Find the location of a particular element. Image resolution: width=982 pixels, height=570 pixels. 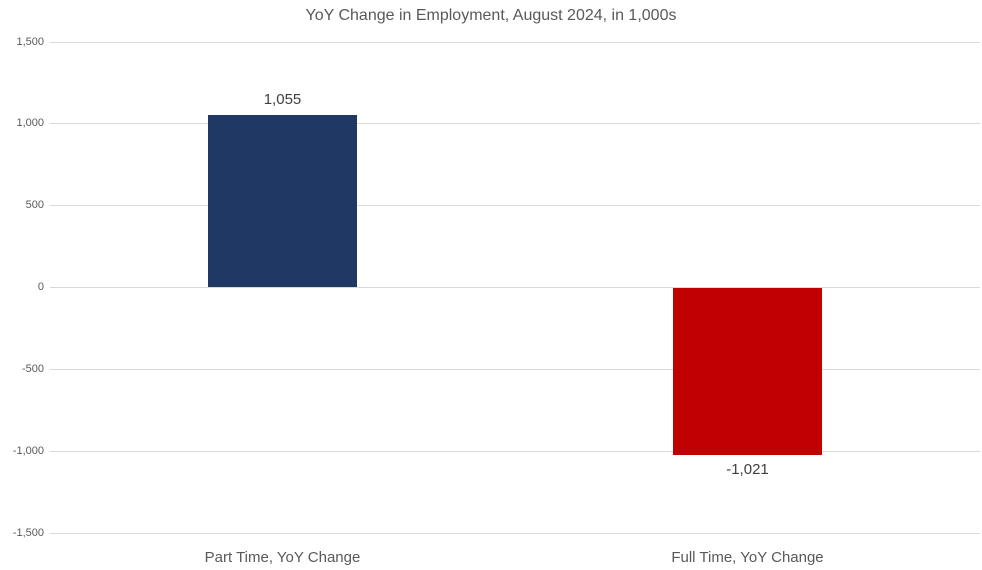

bar-full-time-yoy-change is located at coordinates (747, 371).